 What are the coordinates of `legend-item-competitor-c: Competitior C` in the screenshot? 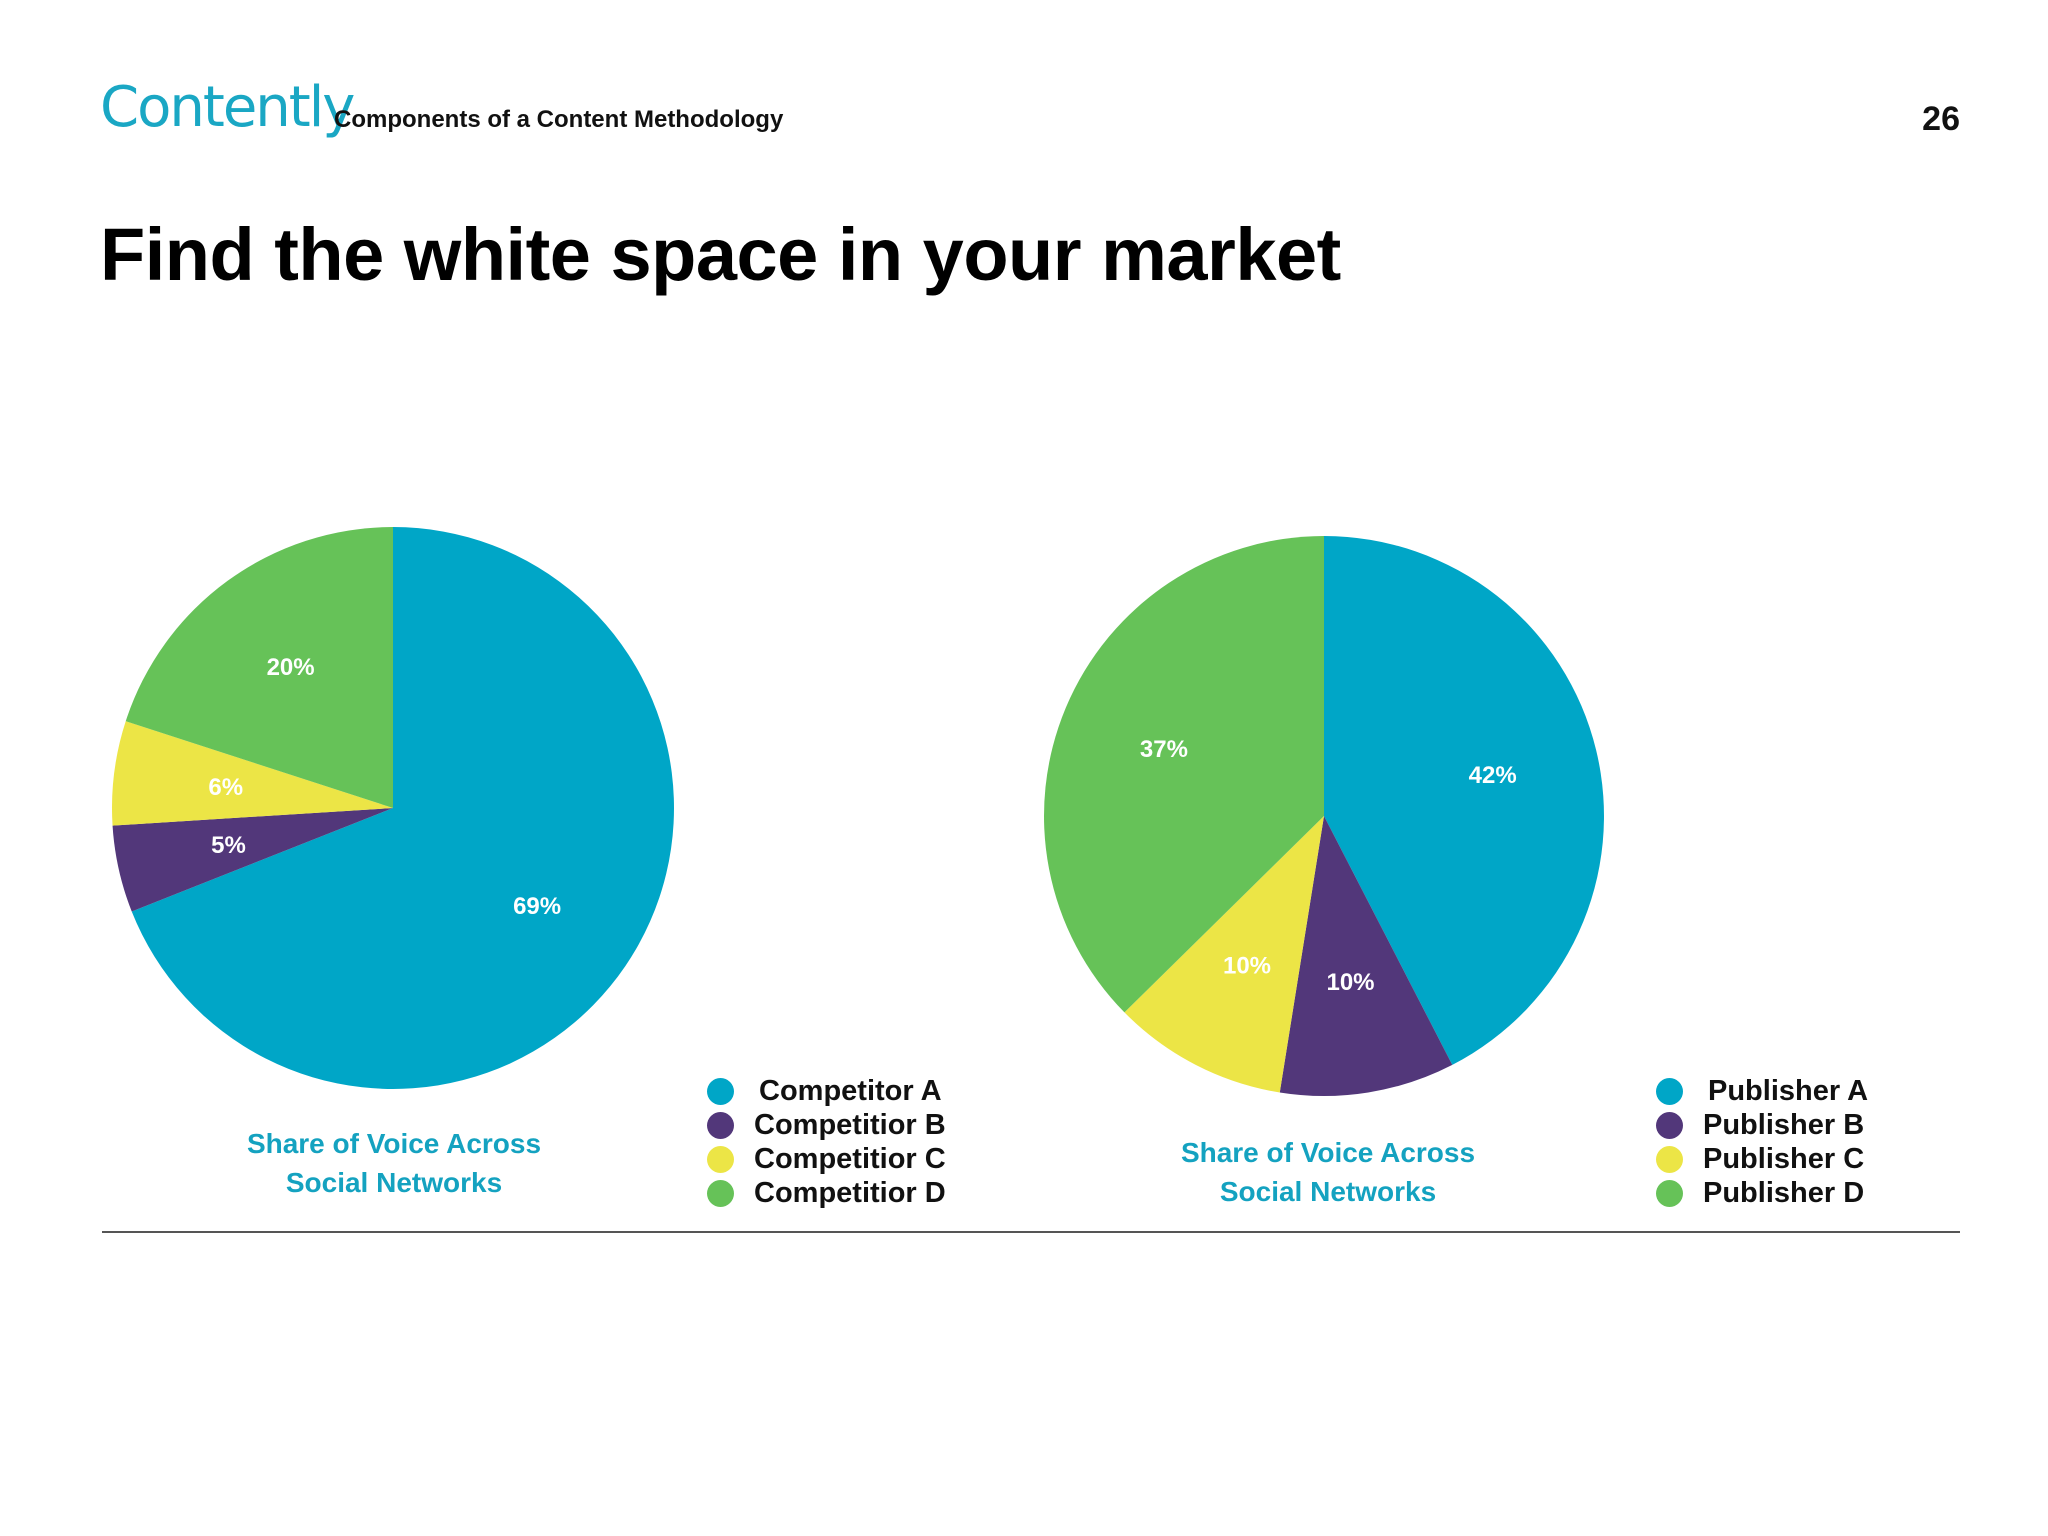 It's located at (826, 1159).